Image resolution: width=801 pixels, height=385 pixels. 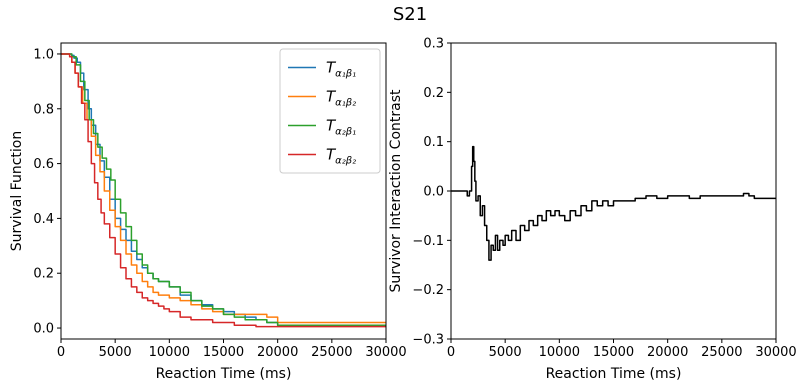 What do you see at coordinates (433, 44) in the screenshot?
I see `y-tick-label: 0.3` at bounding box center [433, 44].